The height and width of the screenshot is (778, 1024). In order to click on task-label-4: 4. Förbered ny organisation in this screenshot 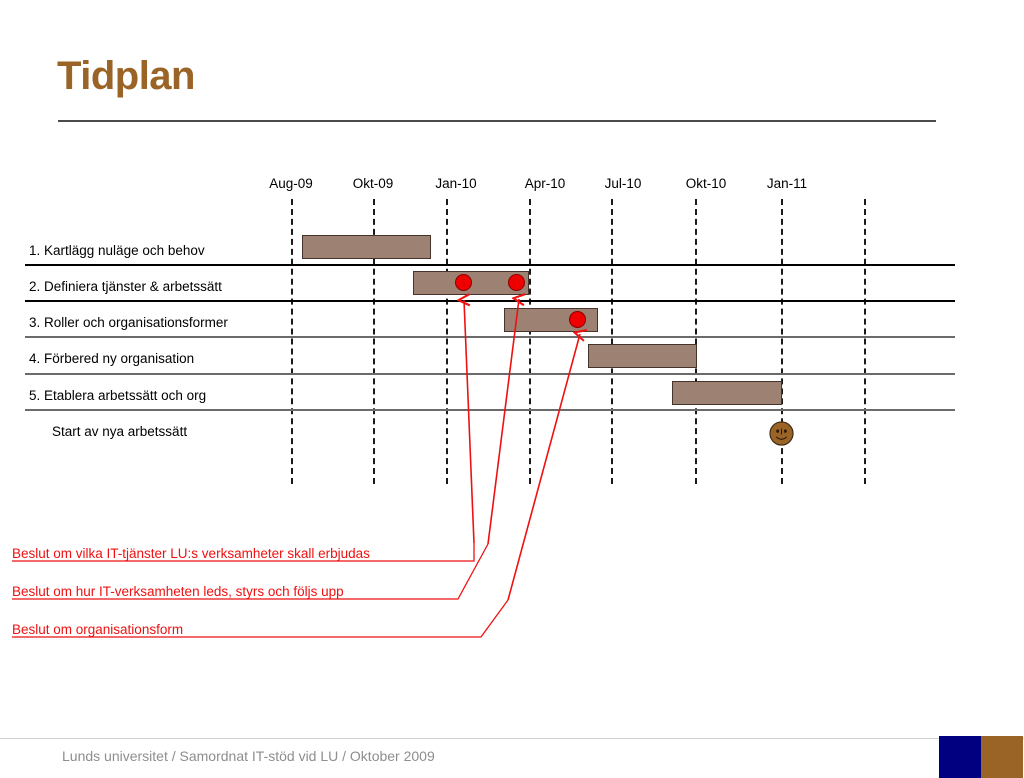, I will do `click(112, 358)`.